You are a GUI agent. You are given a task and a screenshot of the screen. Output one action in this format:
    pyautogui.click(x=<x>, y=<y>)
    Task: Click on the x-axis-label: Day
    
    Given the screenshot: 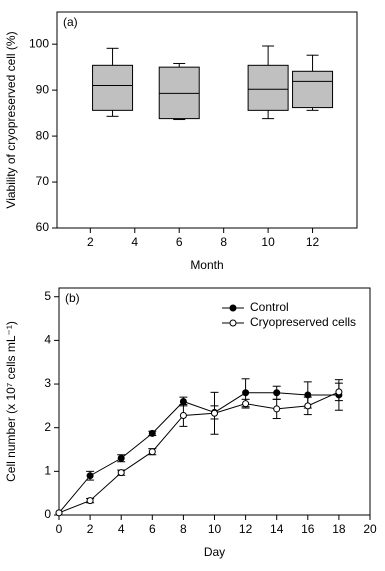 What is the action you would take?
    pyautogui.click(x=214, y=552)
    